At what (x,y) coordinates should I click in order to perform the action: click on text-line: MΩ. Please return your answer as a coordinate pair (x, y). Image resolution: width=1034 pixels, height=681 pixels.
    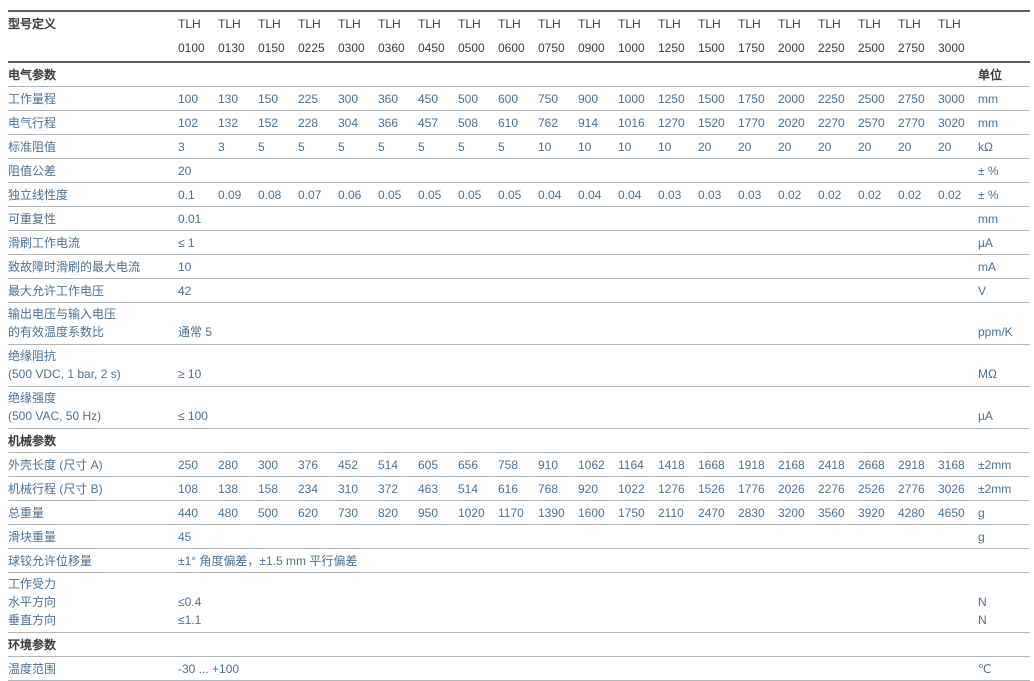
    Looking at the image, I should click on (987, 374).